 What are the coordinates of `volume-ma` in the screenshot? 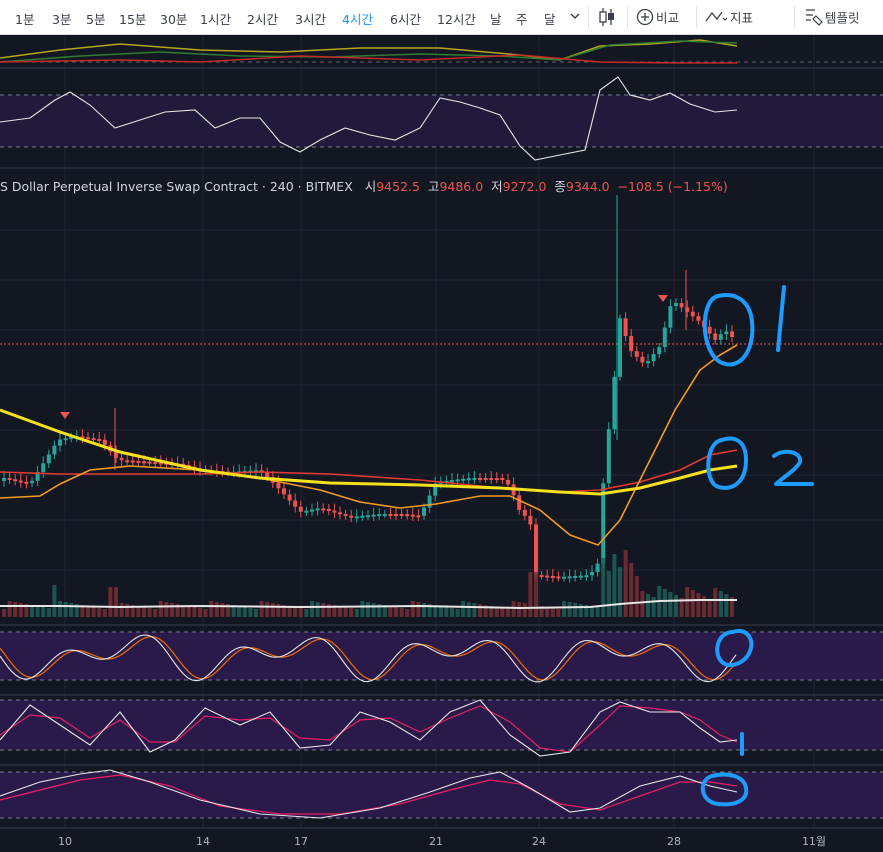 It's located at (368, 604).